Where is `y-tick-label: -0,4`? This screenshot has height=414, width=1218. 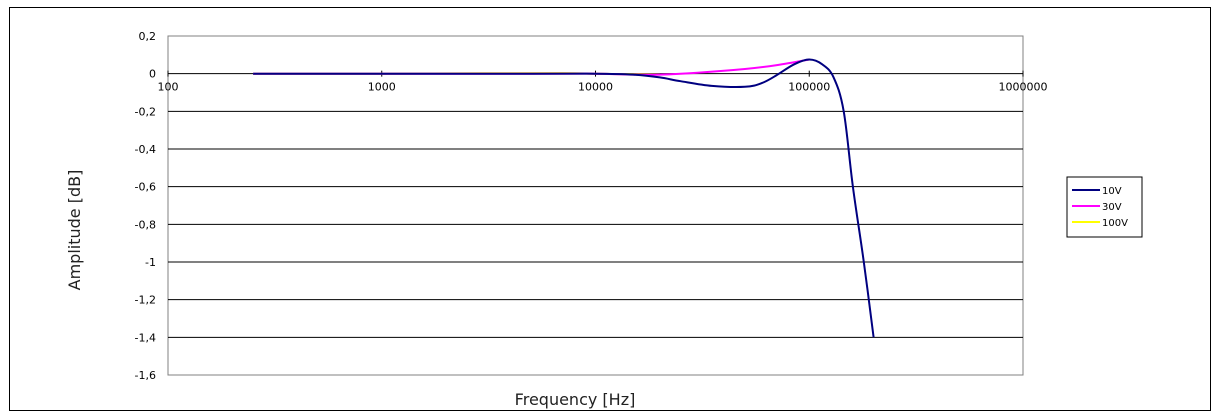
y-tick-label: -0,4 is located at coordinates (145, 149).